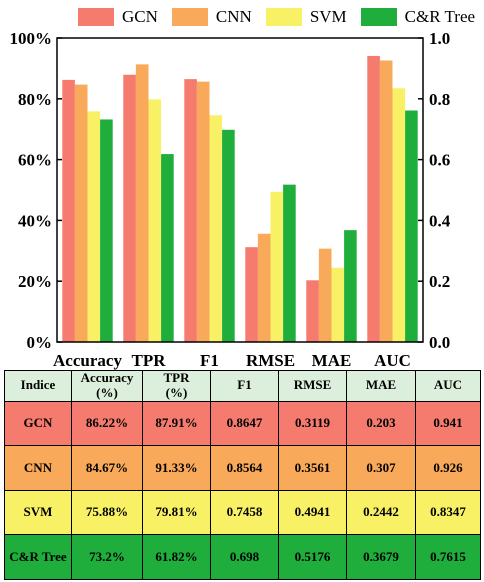  Describe the element at coordinates (448, 386) in the screenshot. I see `header-cell: AUC` at that location.